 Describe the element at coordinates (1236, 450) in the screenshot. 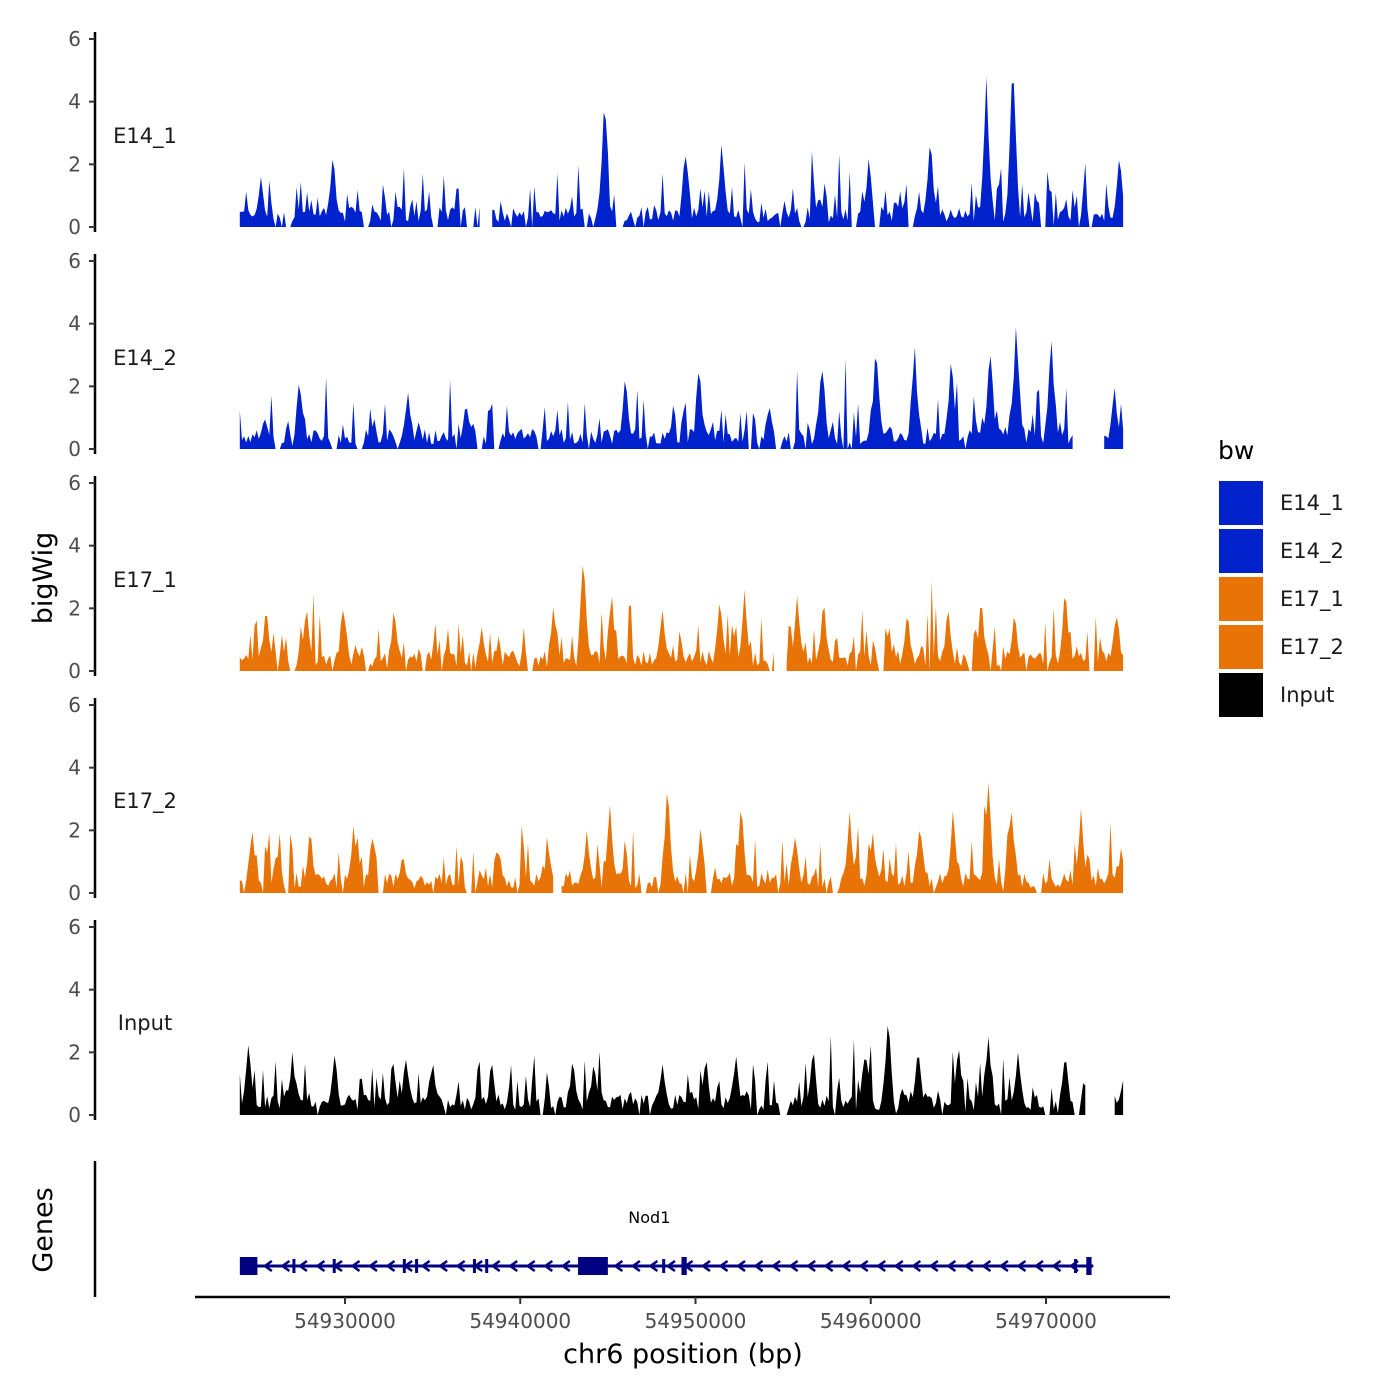

I see `legend-title: bw` at that location.